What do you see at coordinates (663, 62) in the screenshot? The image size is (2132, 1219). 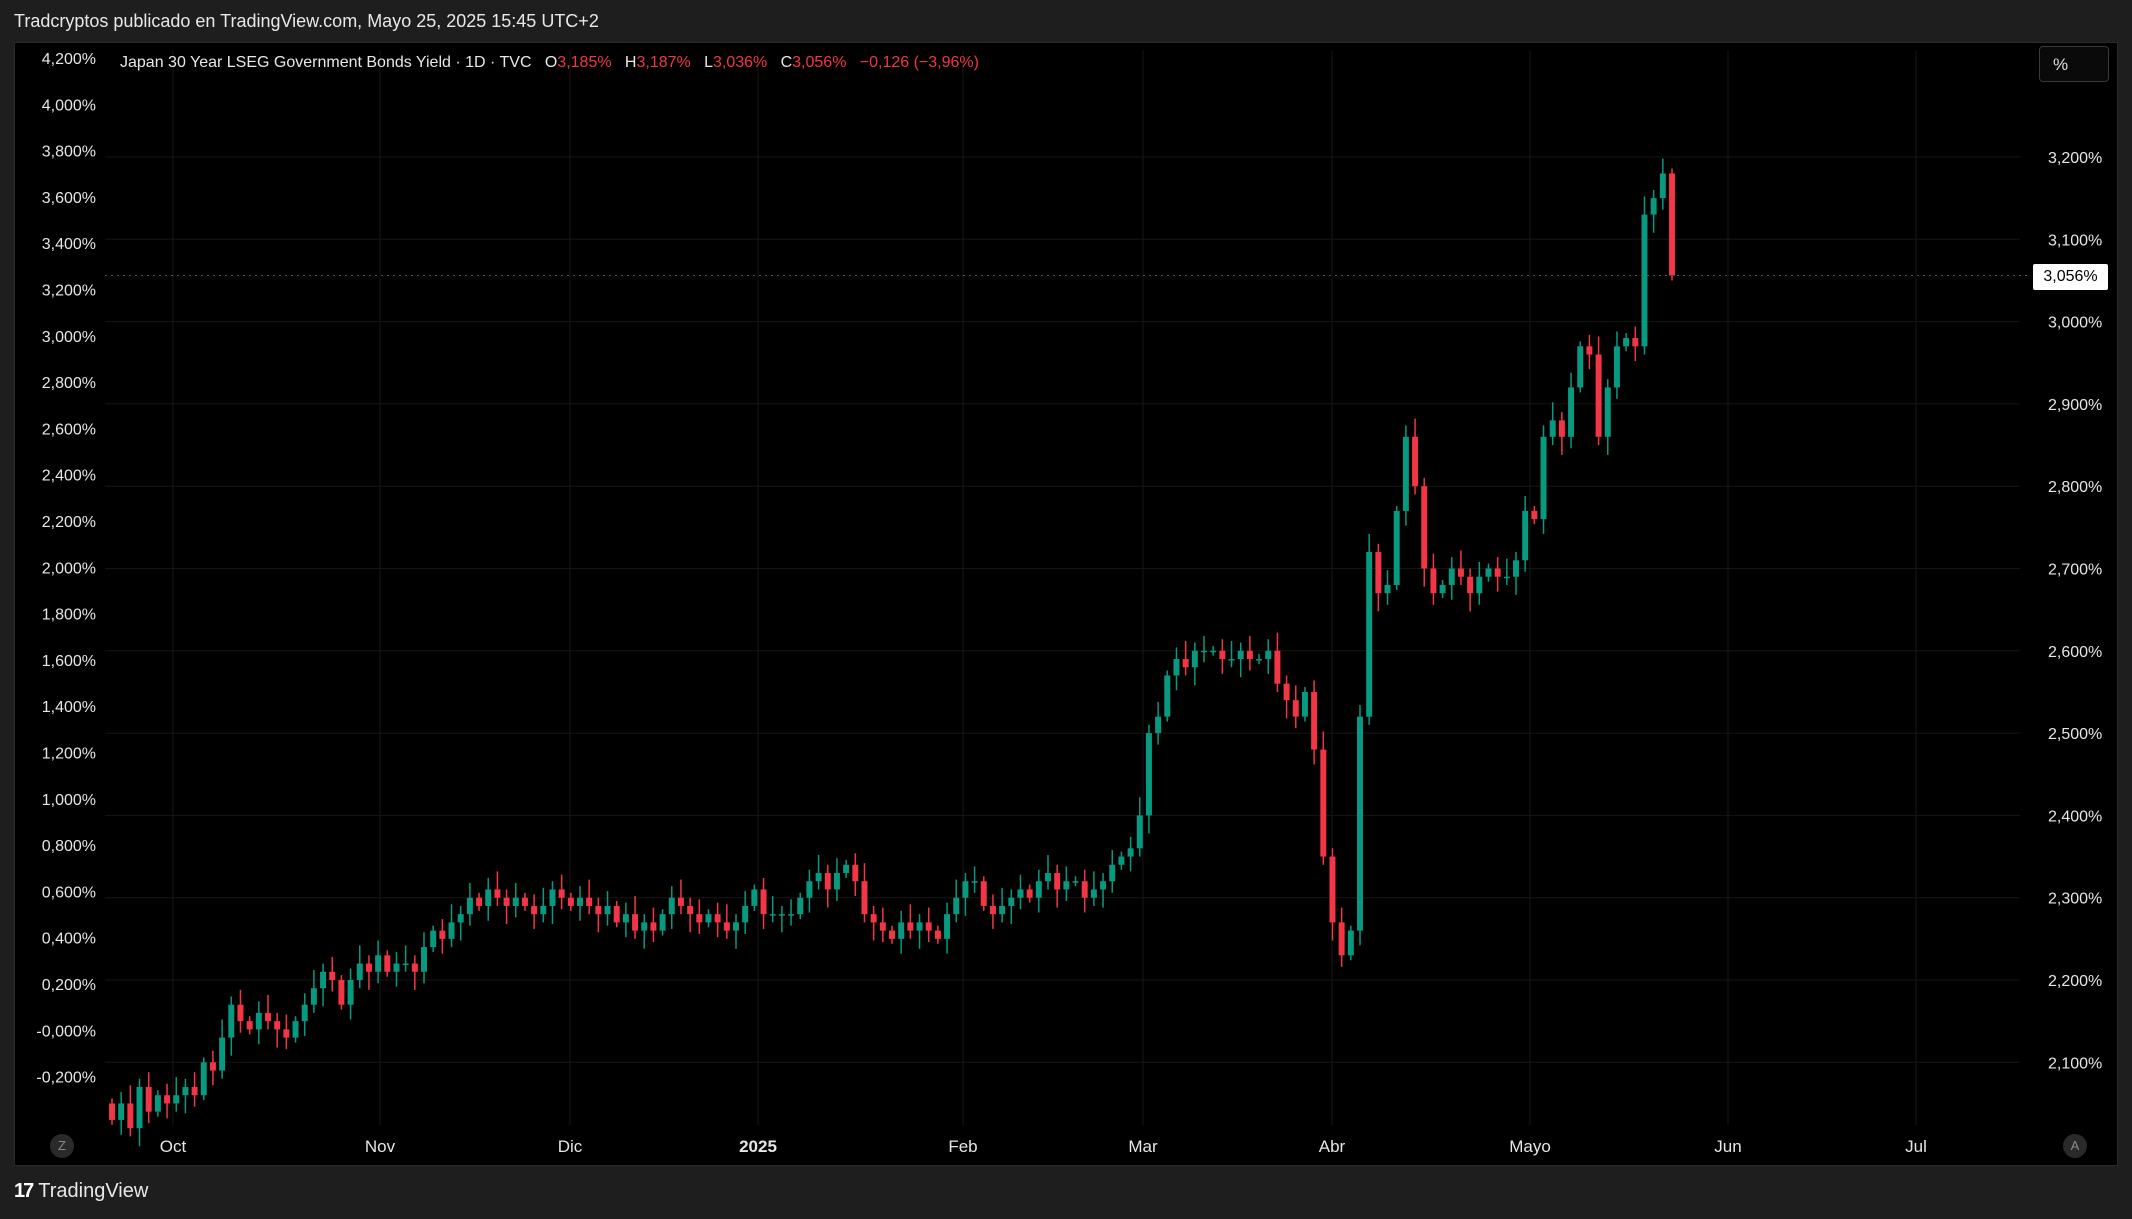 I see `high-value: 3,187%` at bounding box center [663, 62].